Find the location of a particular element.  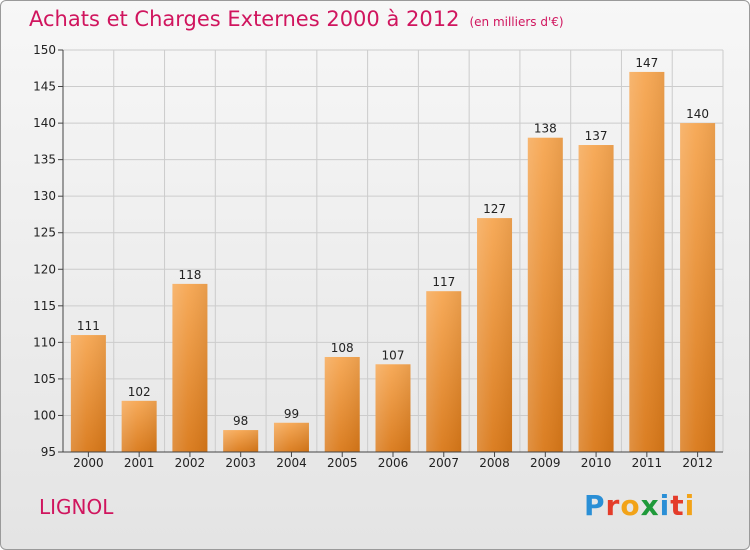

x-tick-label-2006: 2006 is located at coordinates (393, 463).